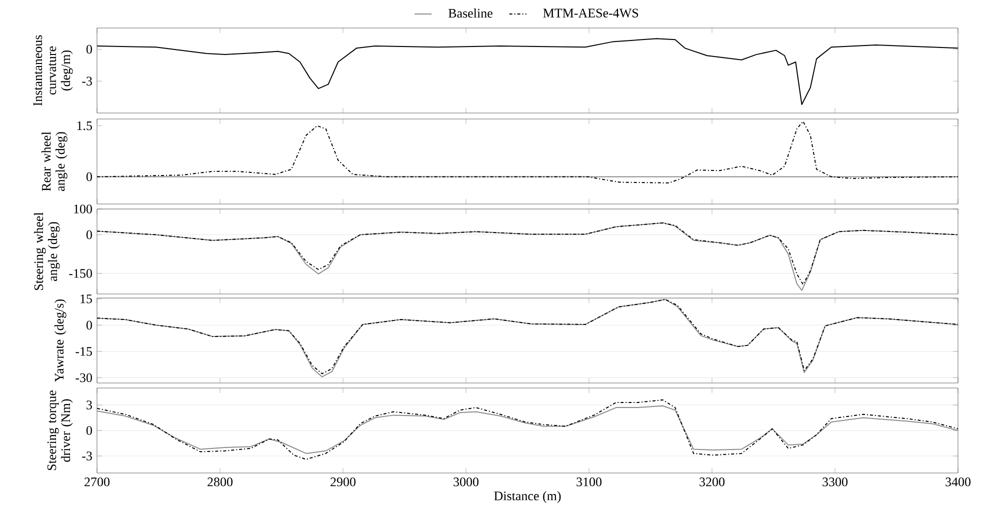 The width and height of the screenshot is (986, 518). I want to click on y-tick-label: 1.5, so click(84, 125).